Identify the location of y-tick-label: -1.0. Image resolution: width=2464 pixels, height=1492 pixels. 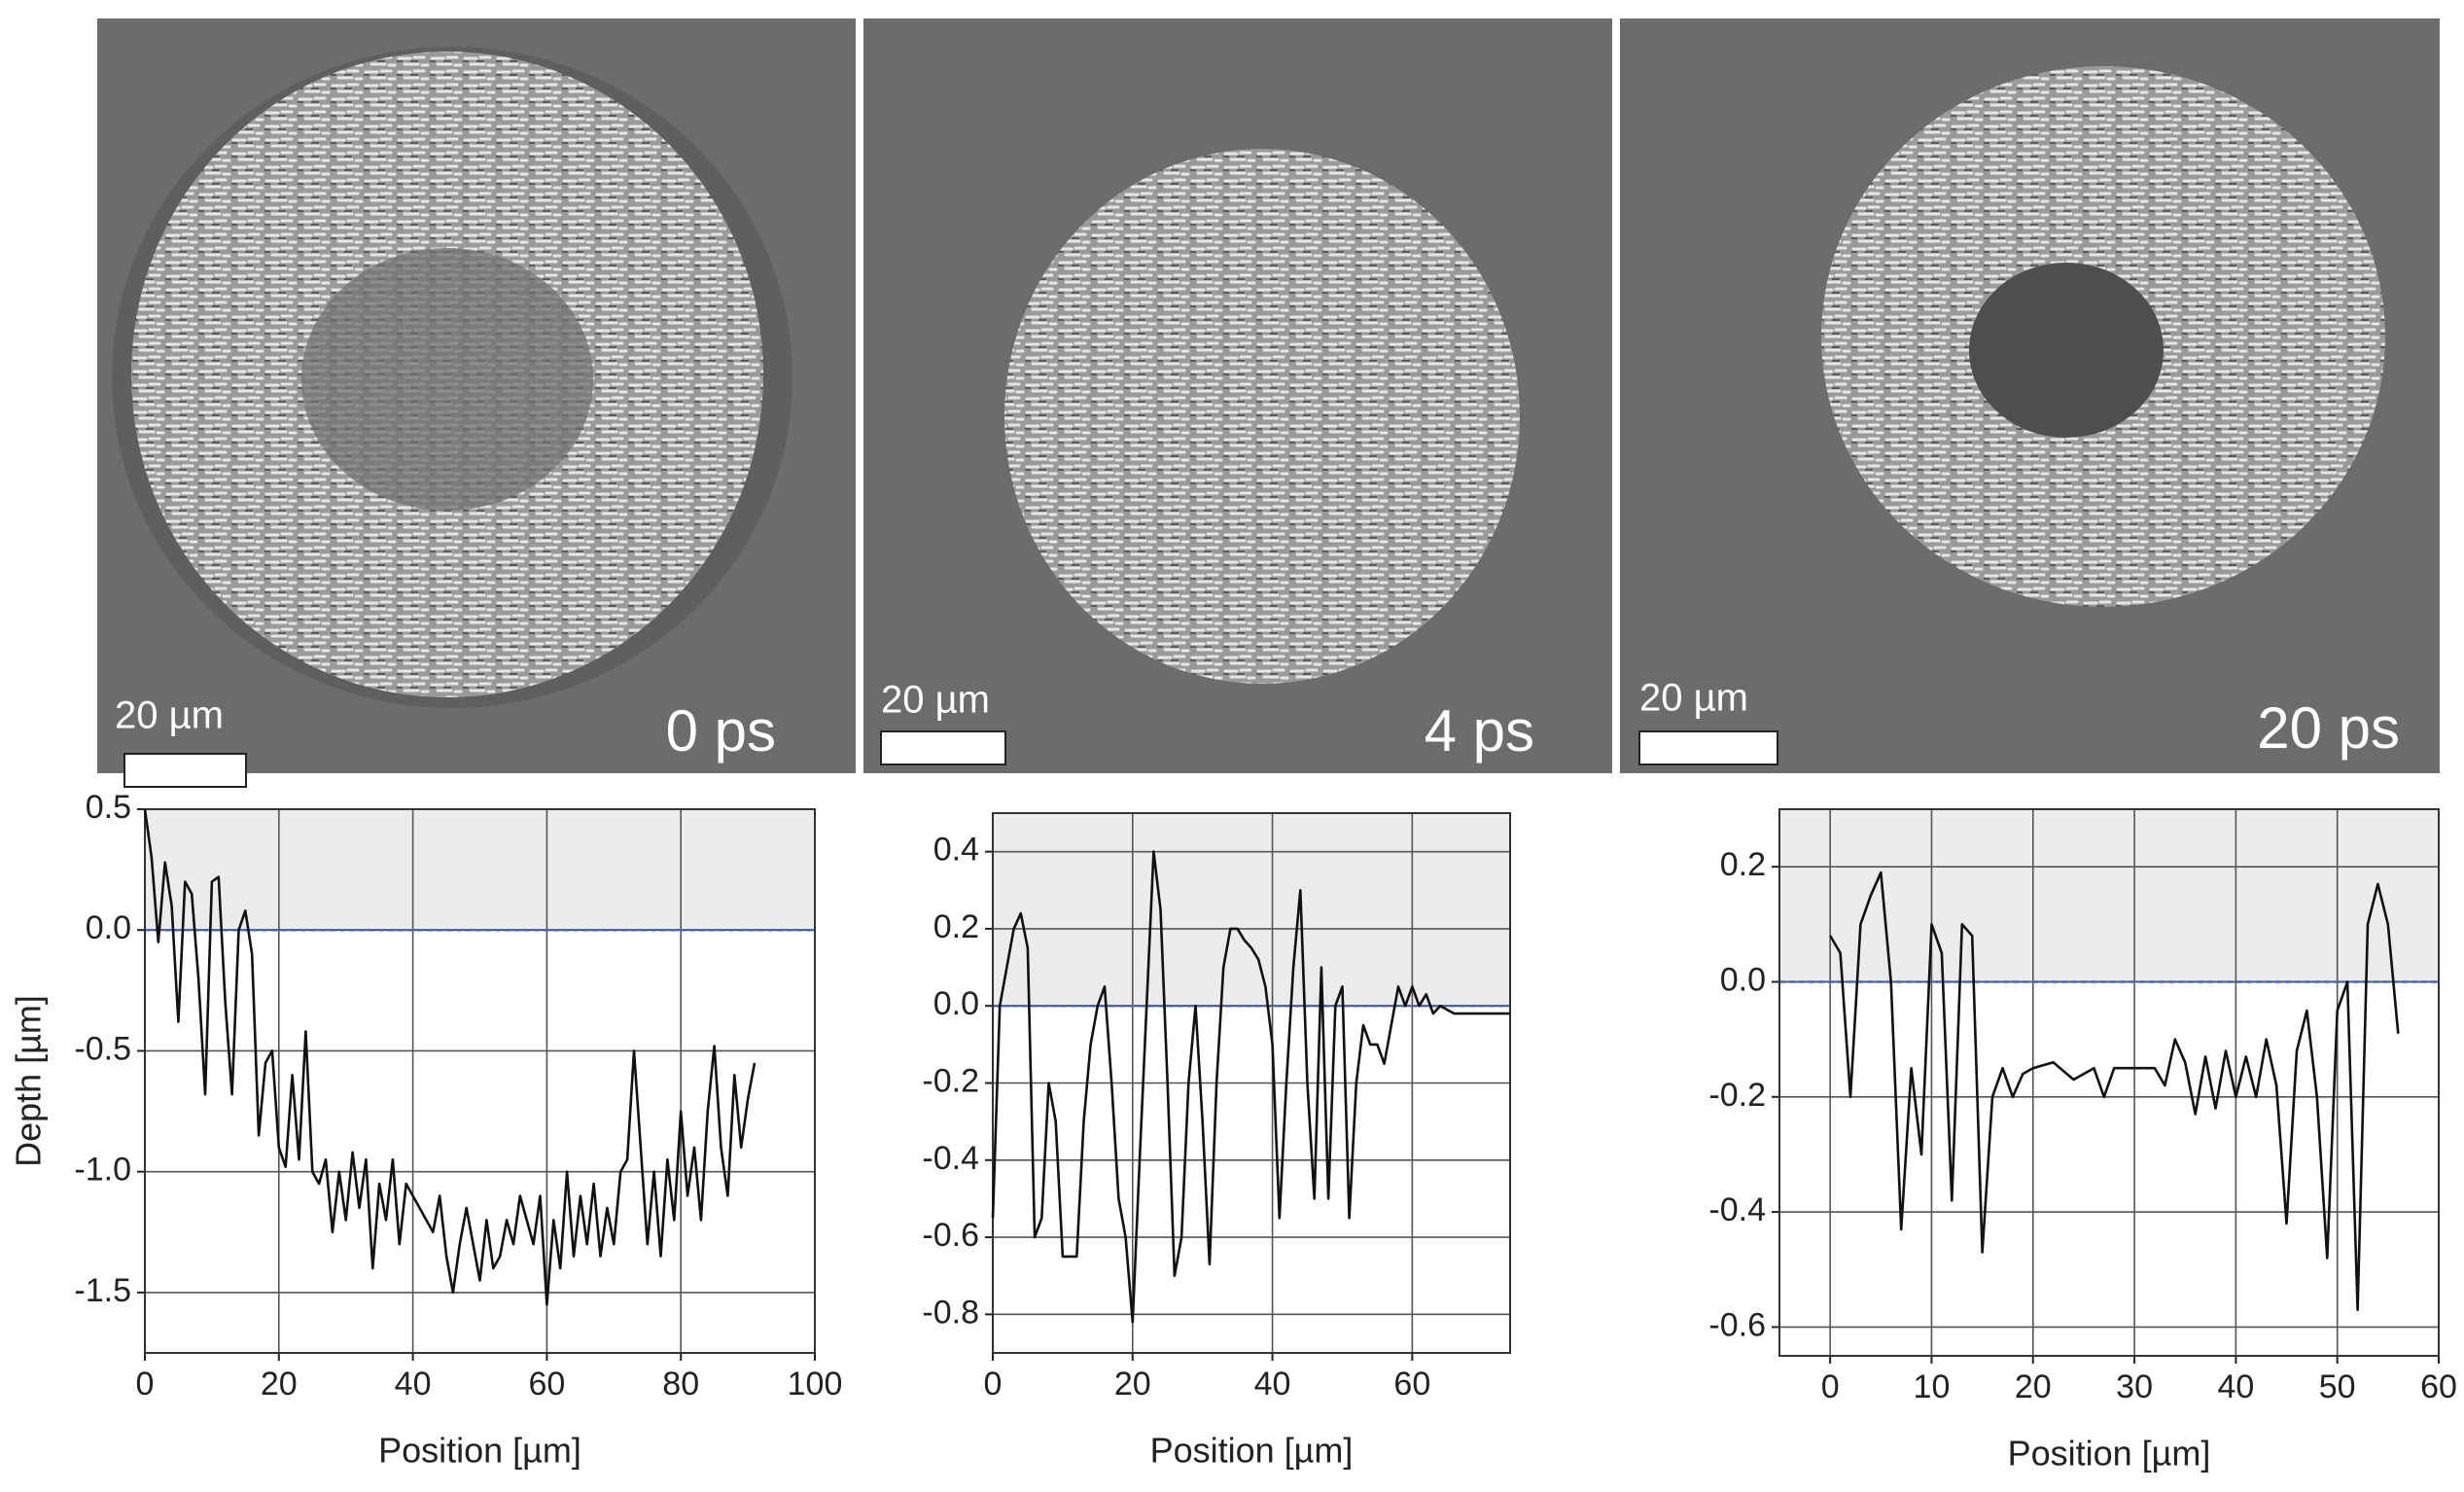
(102, 1170).